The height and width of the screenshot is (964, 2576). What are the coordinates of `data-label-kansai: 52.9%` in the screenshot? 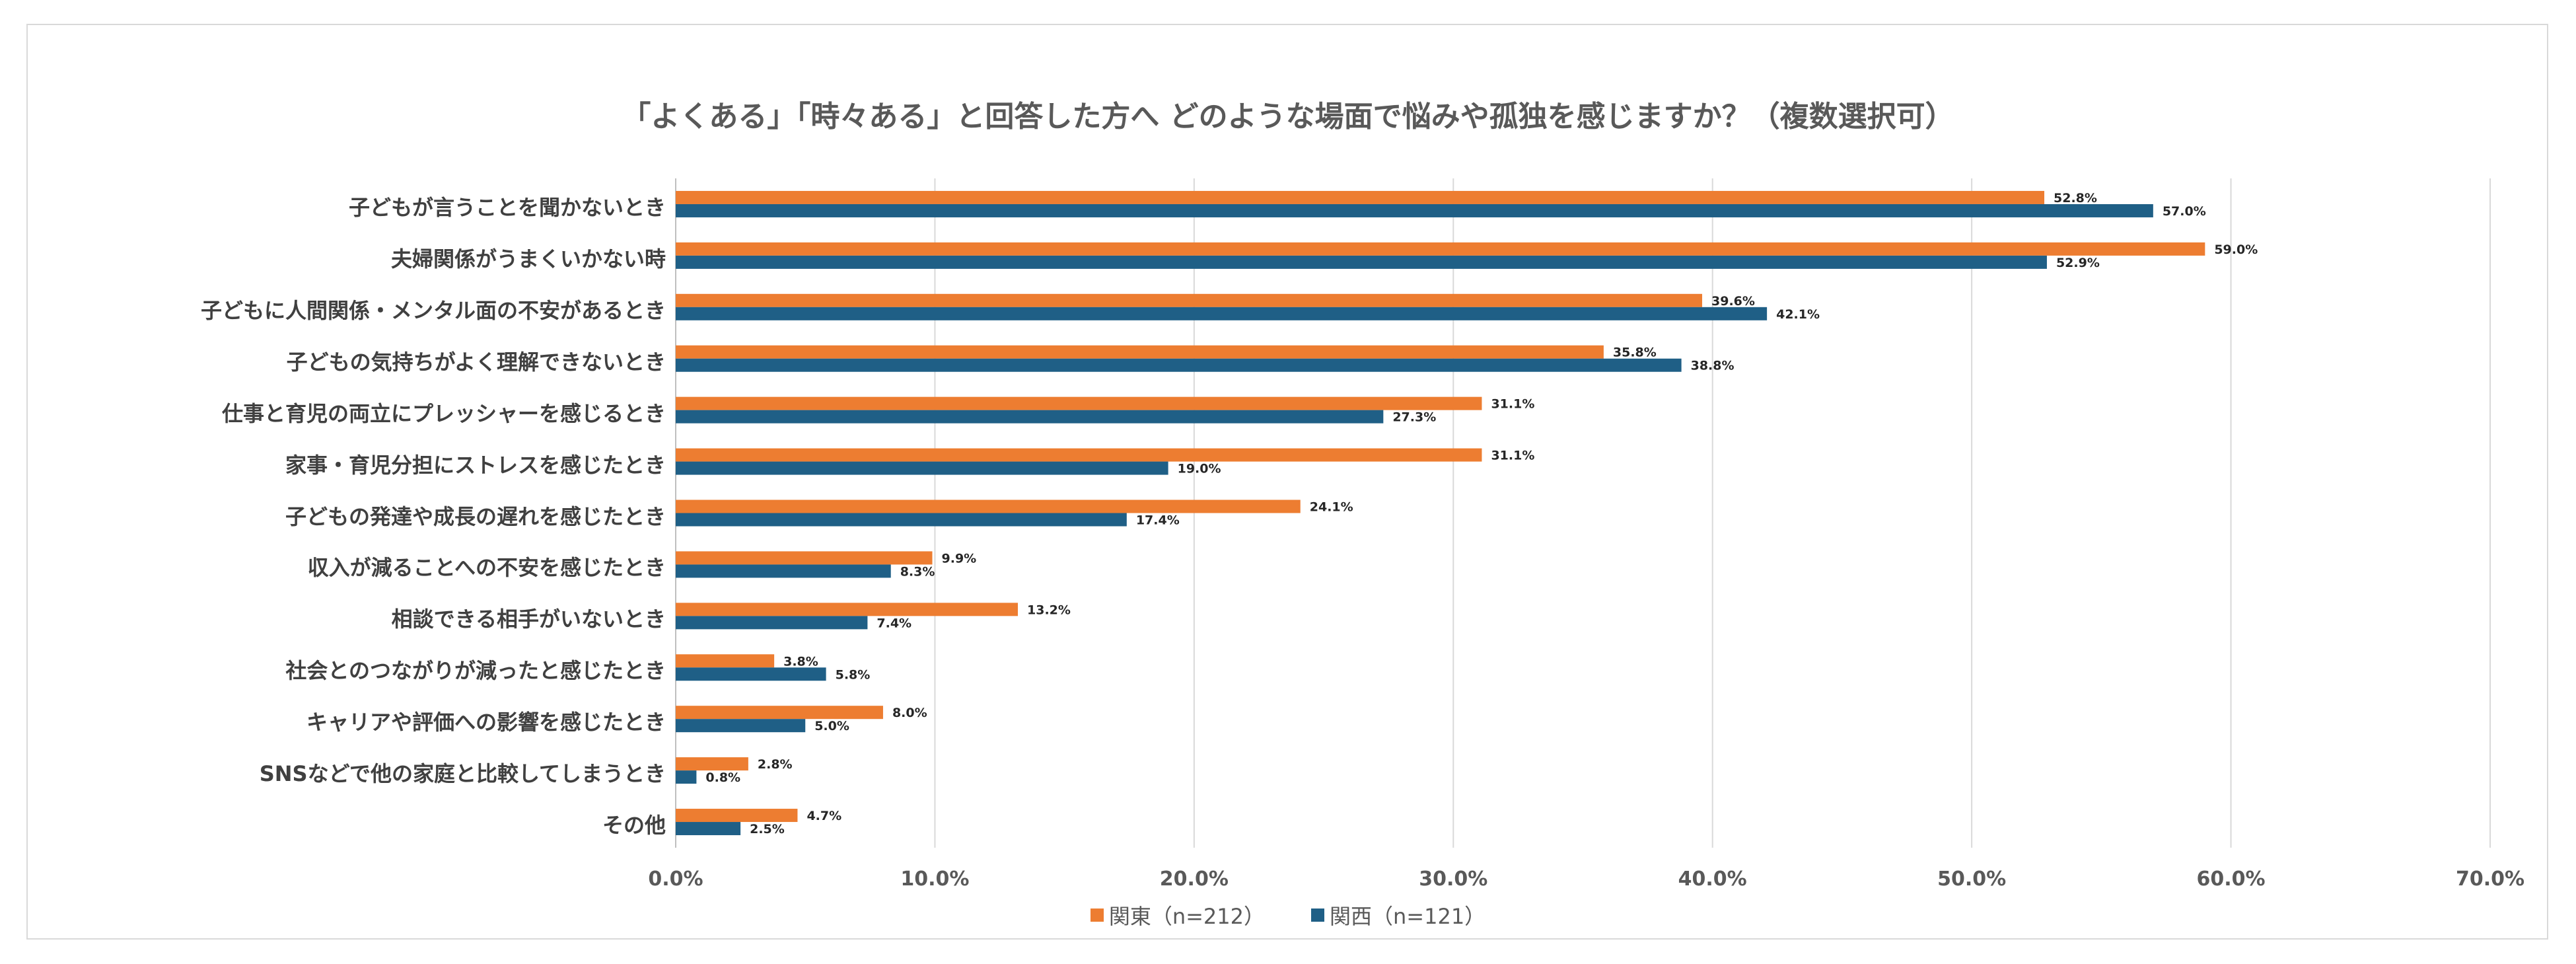 It's located at (2078, 263).